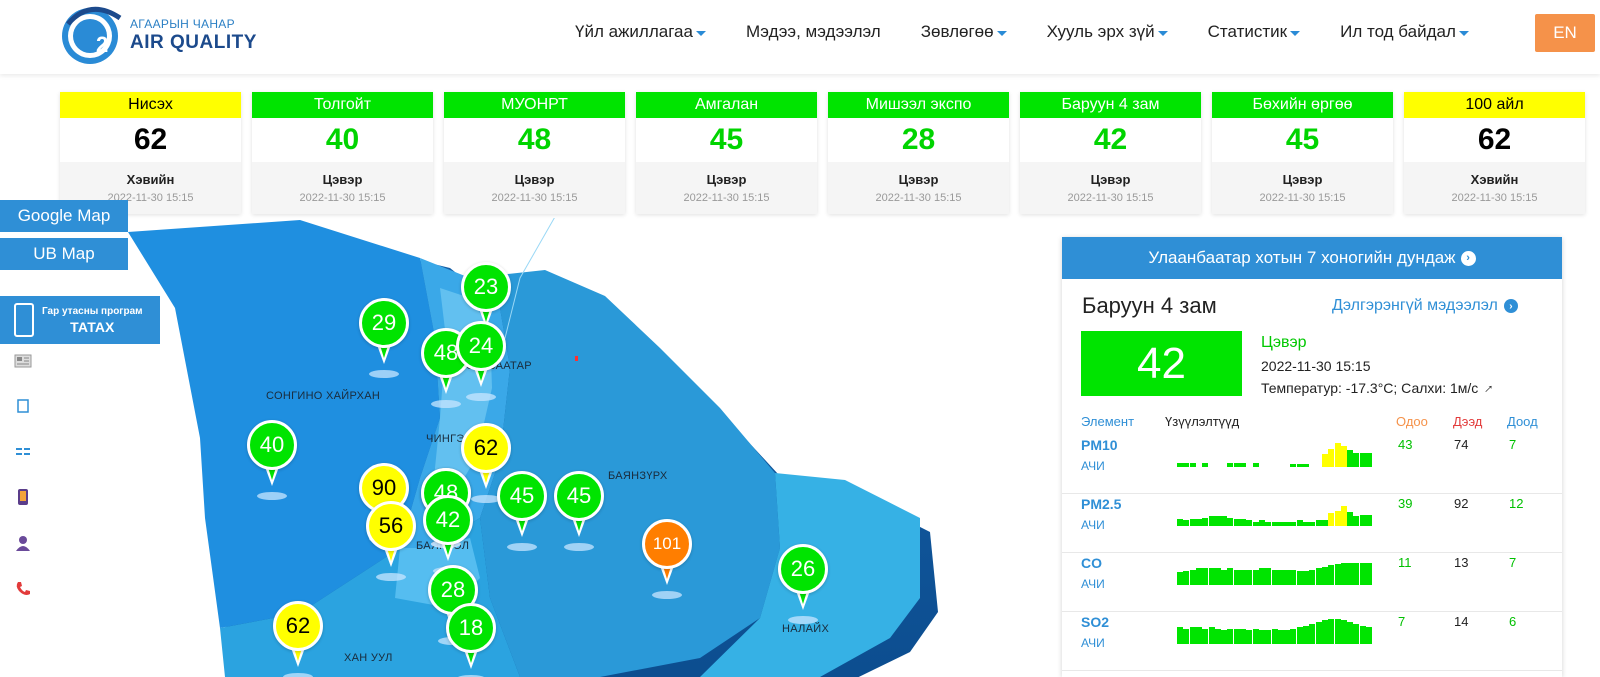  I want to click on wind-direction-icon: ↑, so click(1489, 388).